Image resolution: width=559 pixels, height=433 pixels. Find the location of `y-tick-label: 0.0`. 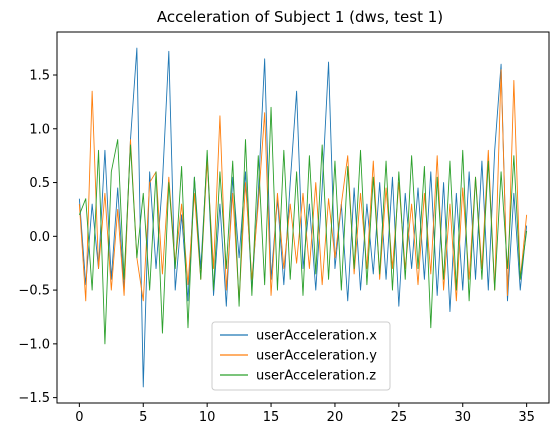

y-tick-label: 0.0 is located at coordinates (39, 237).